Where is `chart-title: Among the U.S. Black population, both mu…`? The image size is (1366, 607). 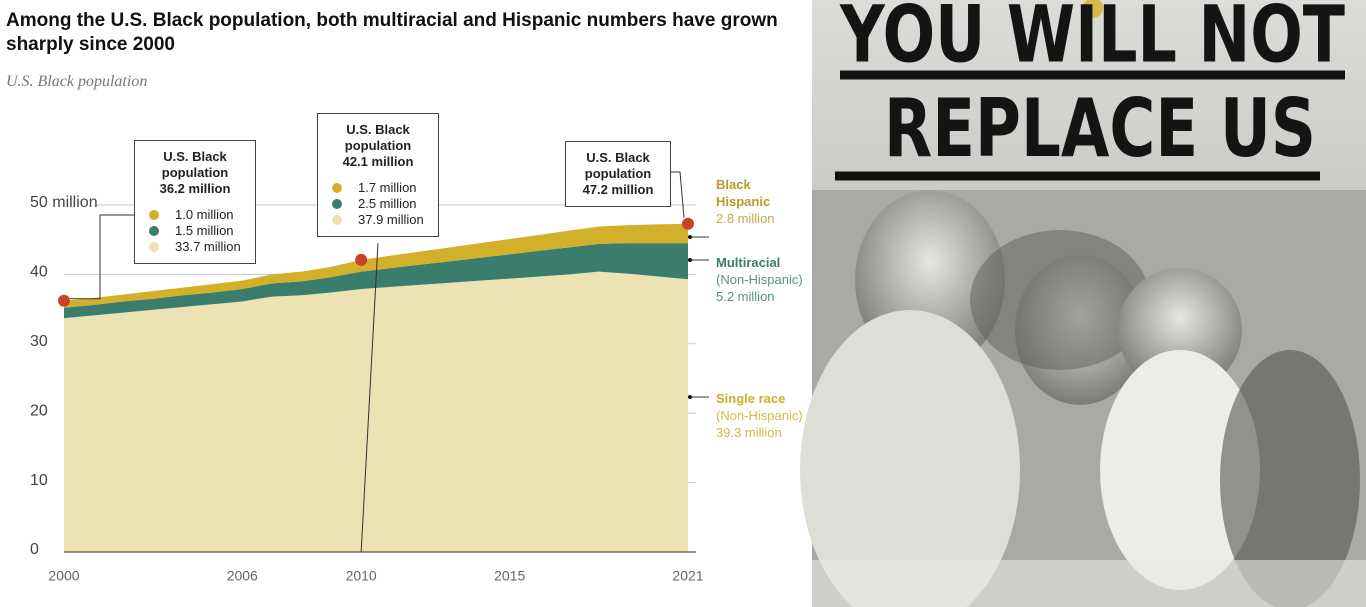
chart-title: Among the U.S. Black population, both mu… is located at coordinates (392, 32).